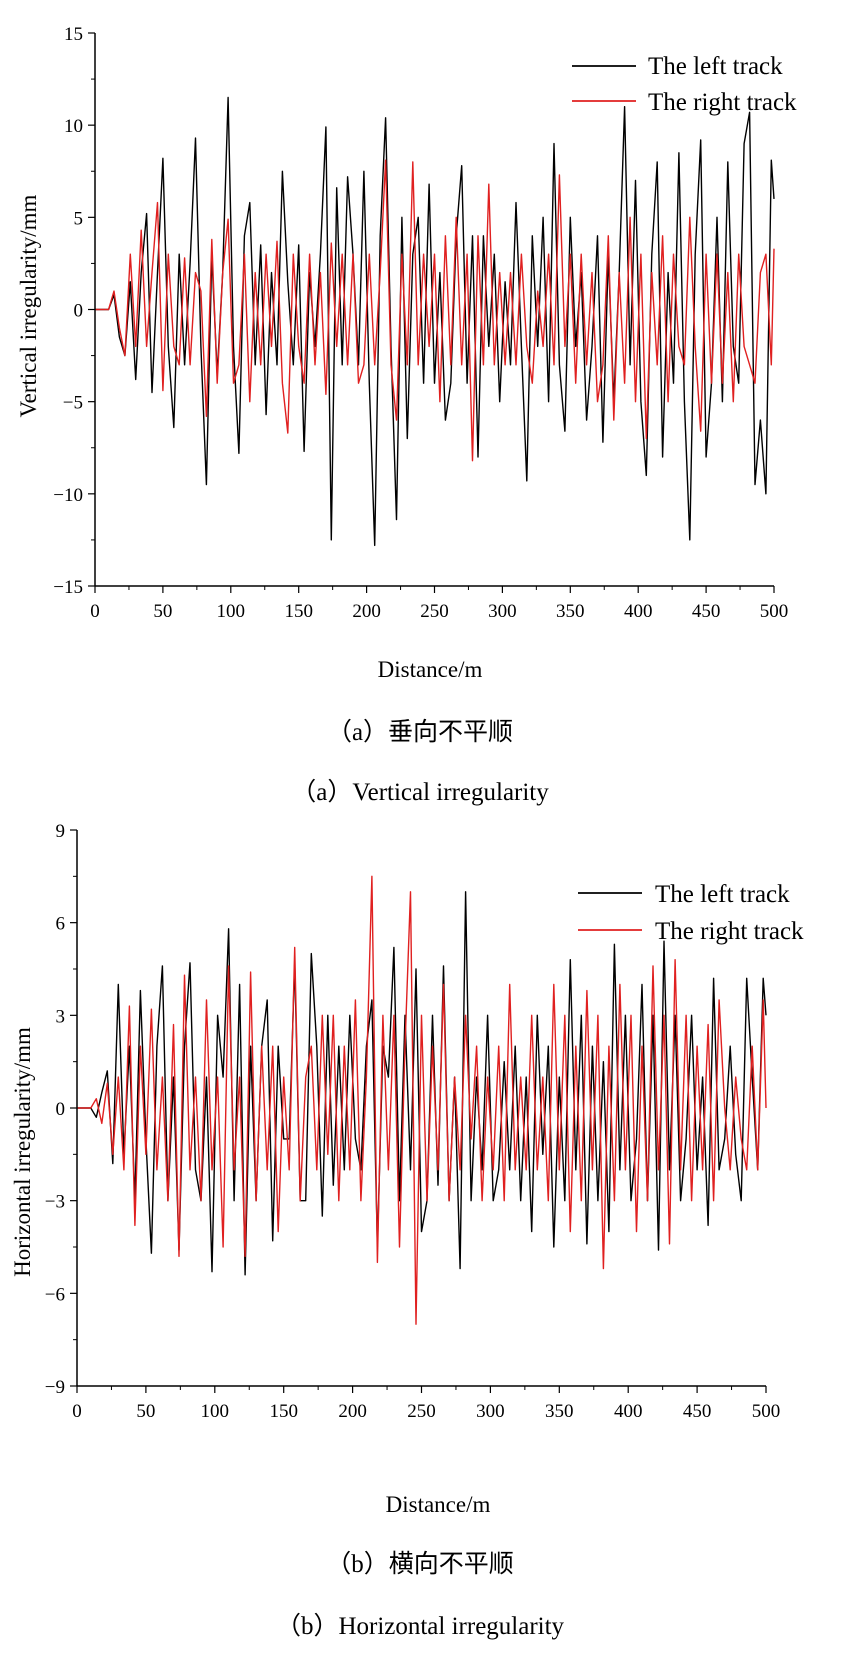 The image size is (842, 1662). I want to click on y-axis-title: Vertical irregularity/mm, so click(28, 305).